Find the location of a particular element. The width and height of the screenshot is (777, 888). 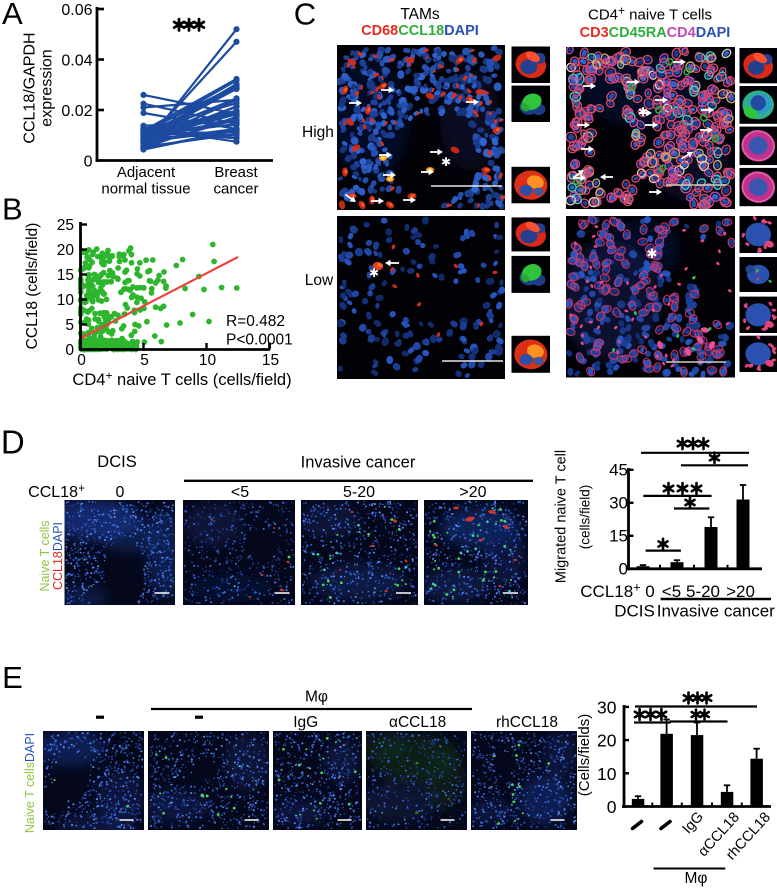

svg-text: High is located at coordinates (318, 132).